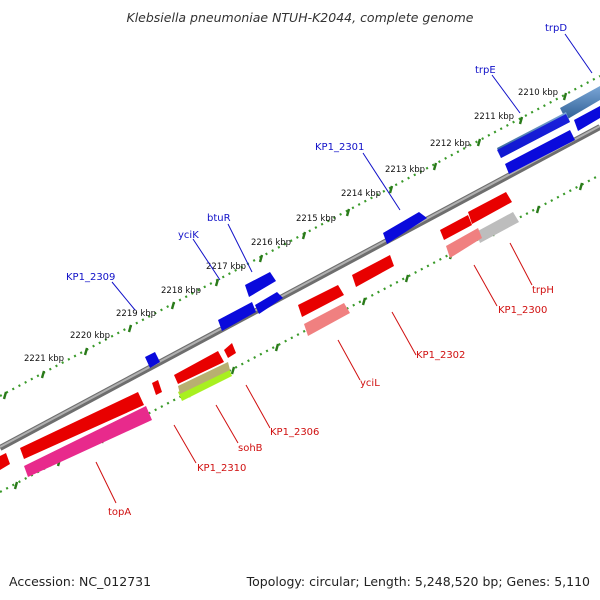  What do you see at coordinates (440, 355) in the screenshot?
I see `gene-label-KP1_2302: KP1_2302` at bounding box center [440, 355].